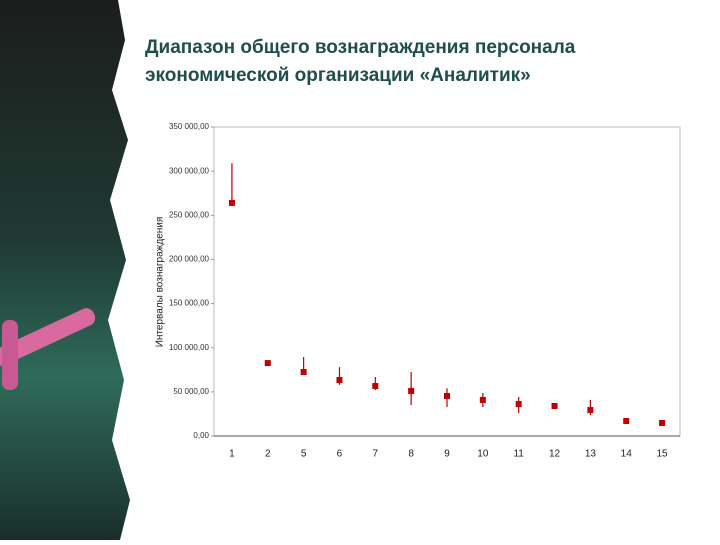 This screenshot has height=545, width=720. Describe the element at coordinates (627, 454) in the screenshot. I see `x-tick-label: 14` at that location.